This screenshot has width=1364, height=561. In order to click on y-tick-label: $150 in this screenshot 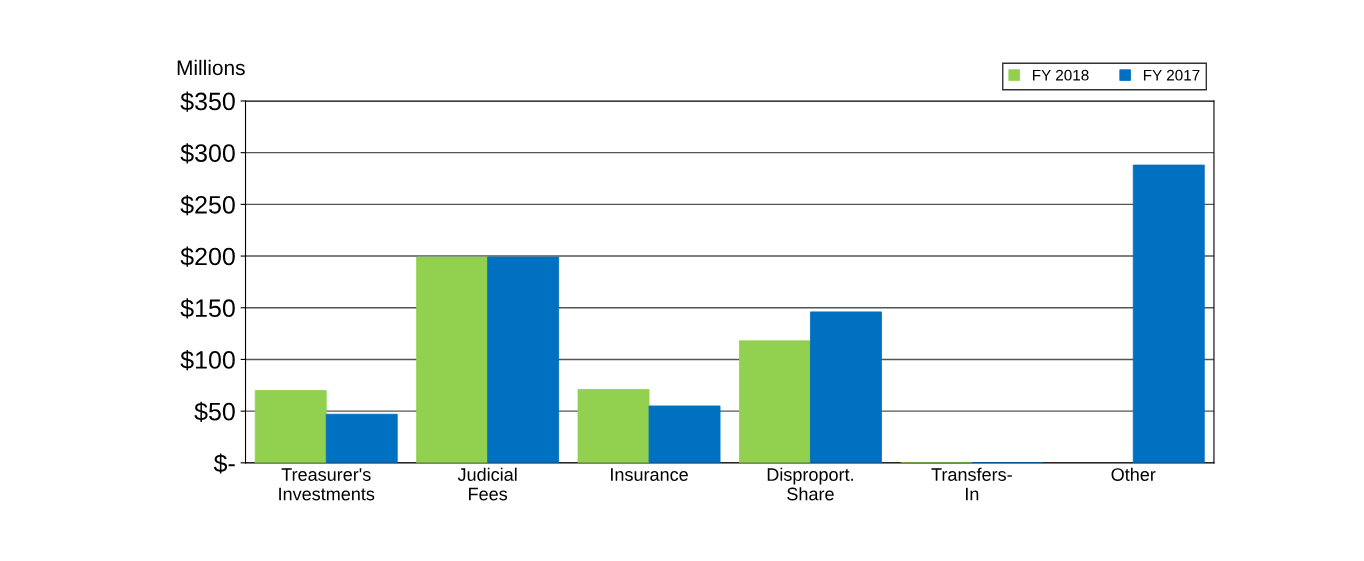, I will do `click(207, 308)`.